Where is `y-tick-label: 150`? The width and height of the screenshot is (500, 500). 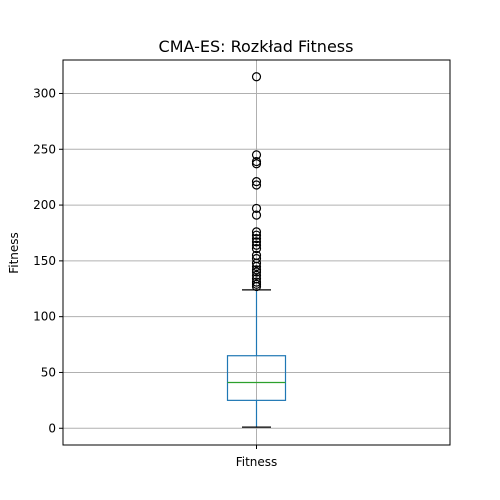
y-tick-label: 150 is located at coordinates (44, 261).